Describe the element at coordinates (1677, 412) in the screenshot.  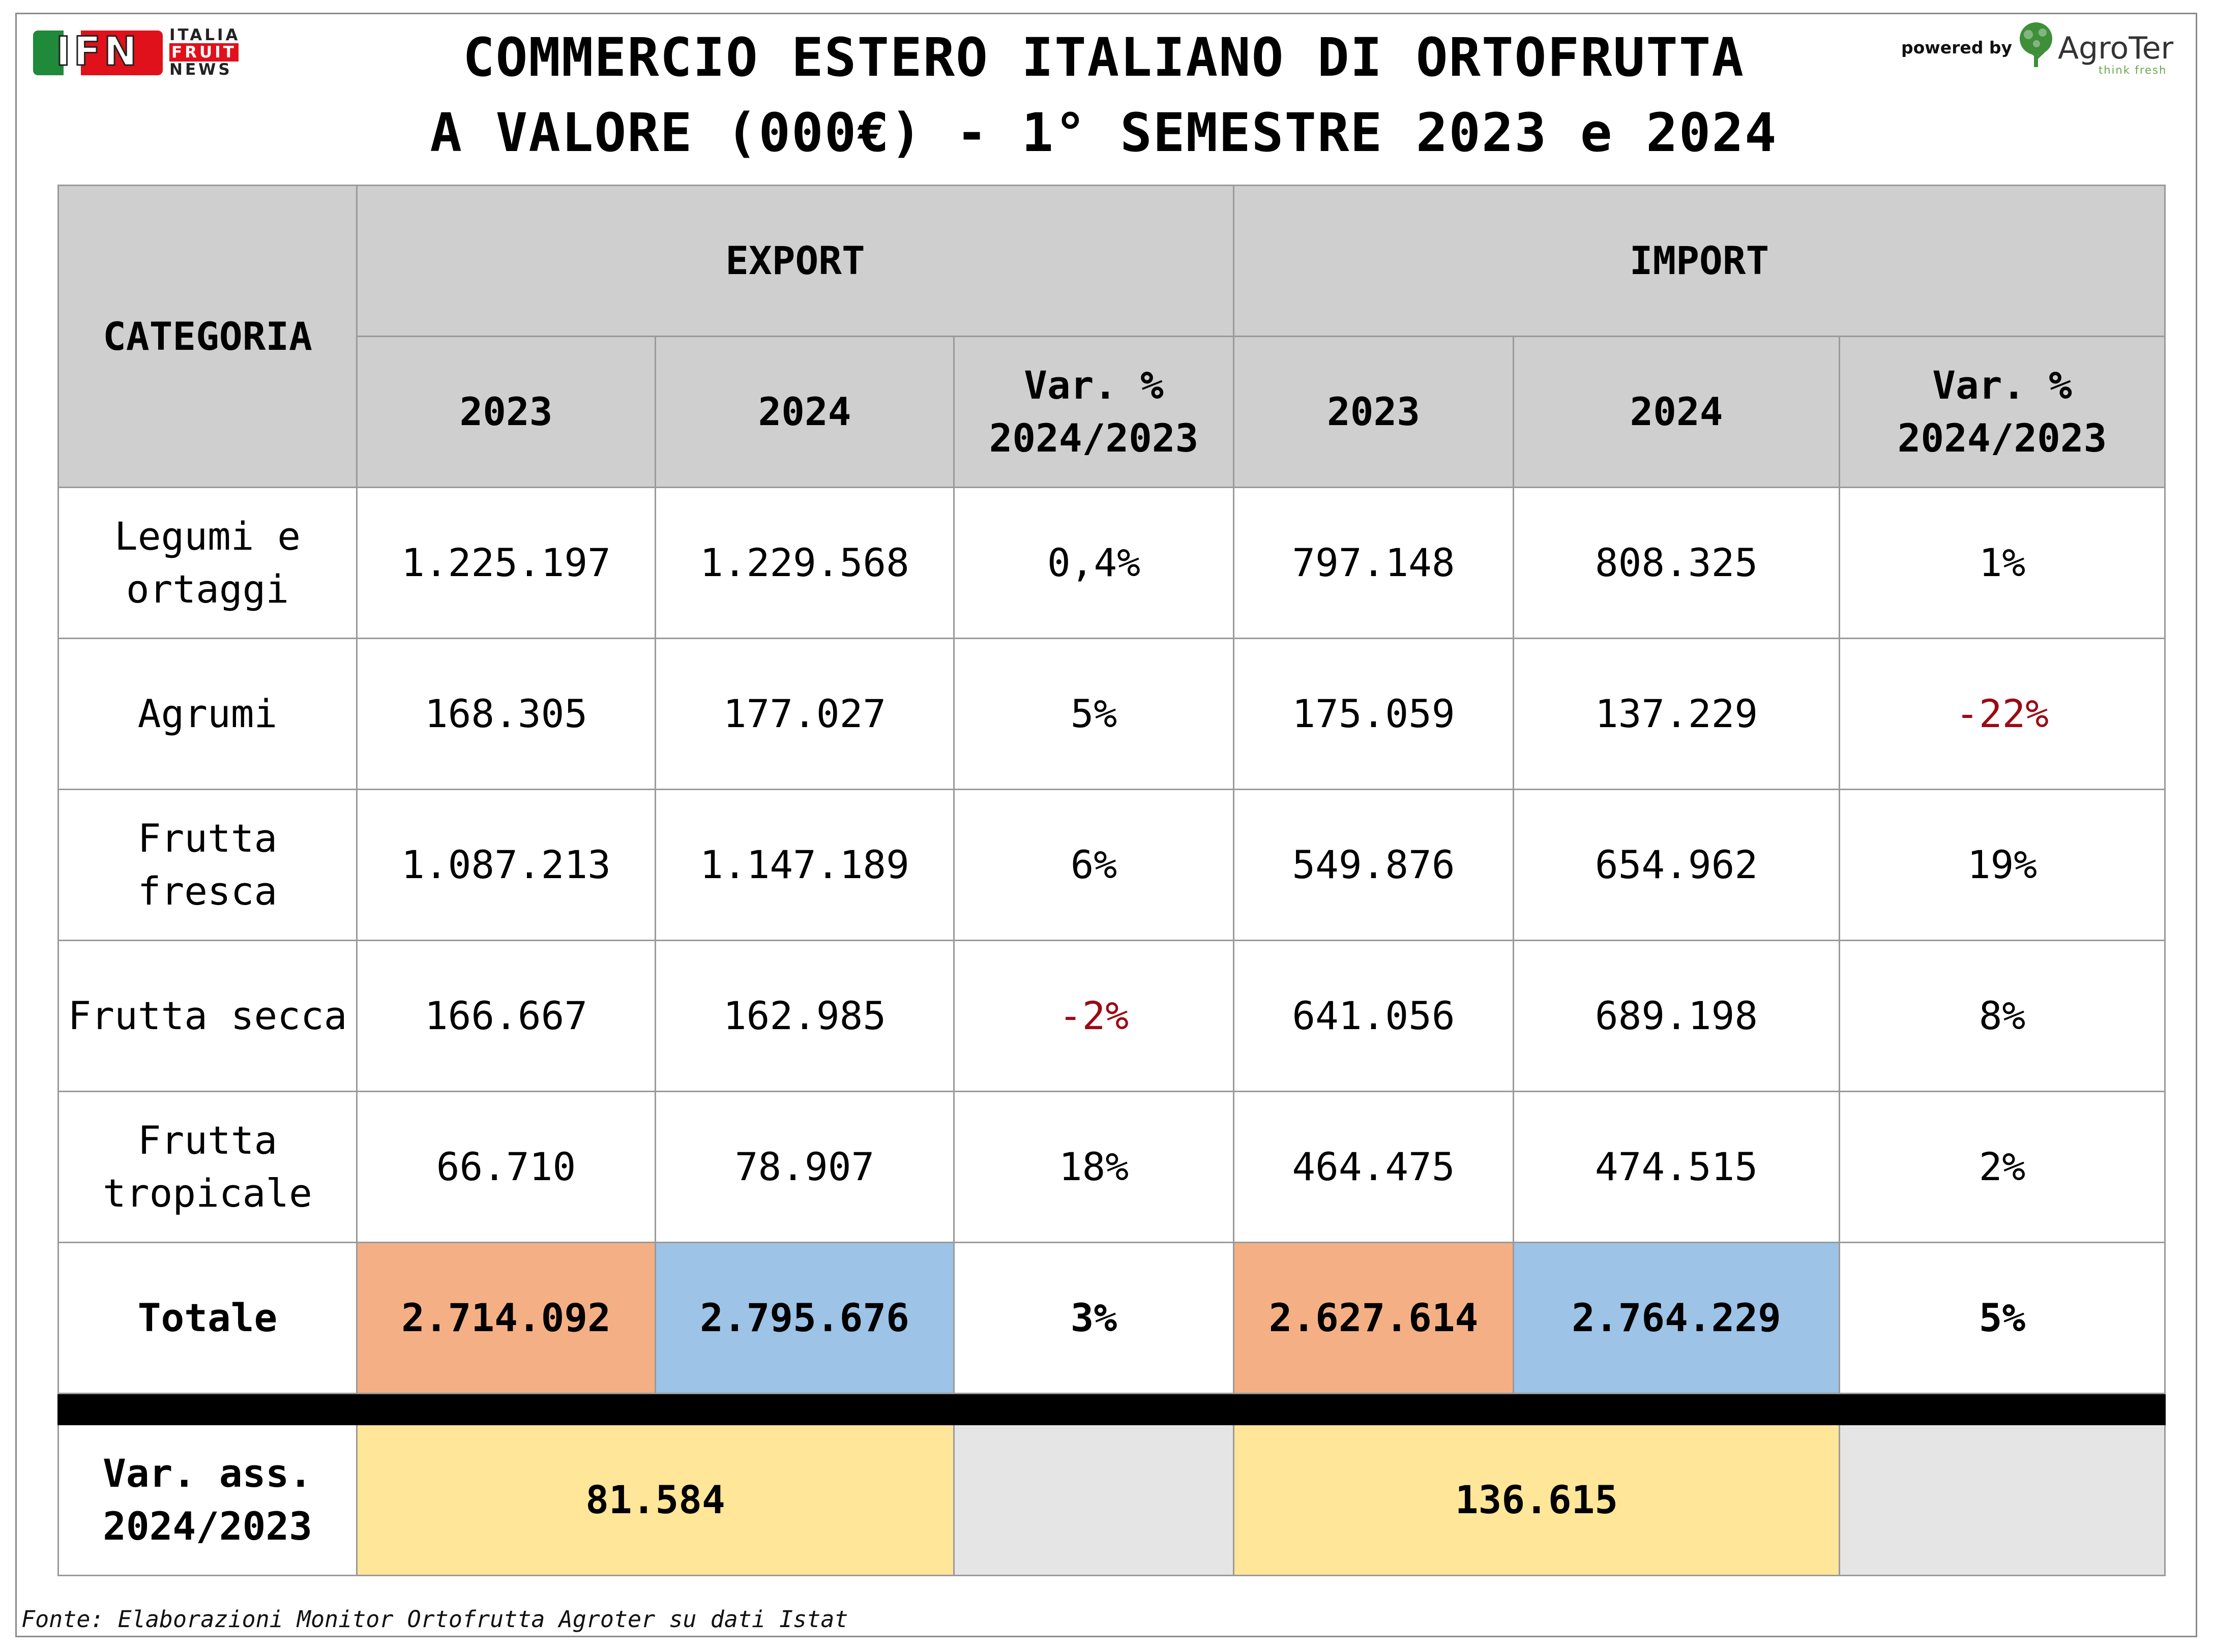
I see `header-import-2024: 2024` at that location.